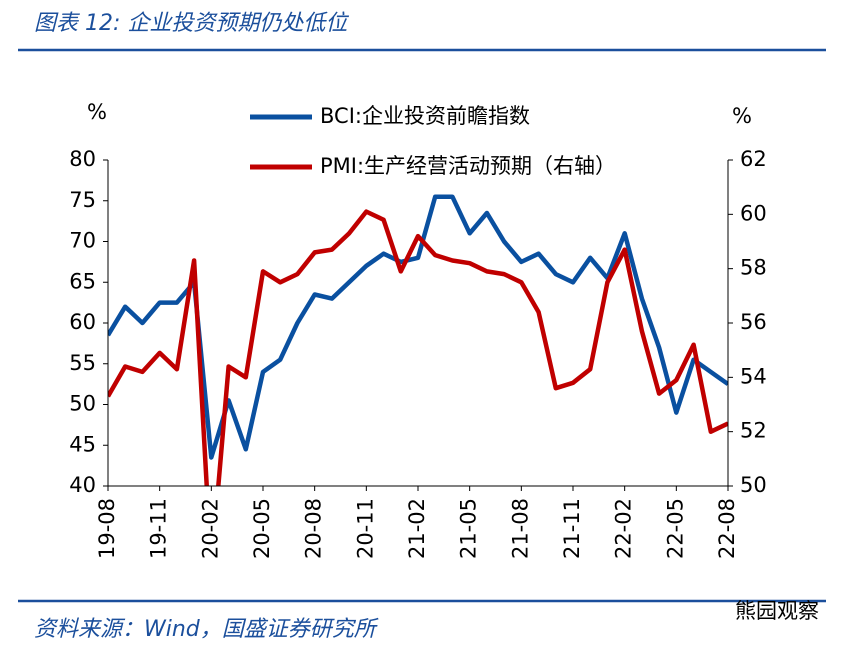 Image resolution: width=843 pixels, height=650 pixels. Describe the element at coordinates (206, 629) in the screenshot. I see `source: 资料来源：Wind，国盛证券研究所` at that location.